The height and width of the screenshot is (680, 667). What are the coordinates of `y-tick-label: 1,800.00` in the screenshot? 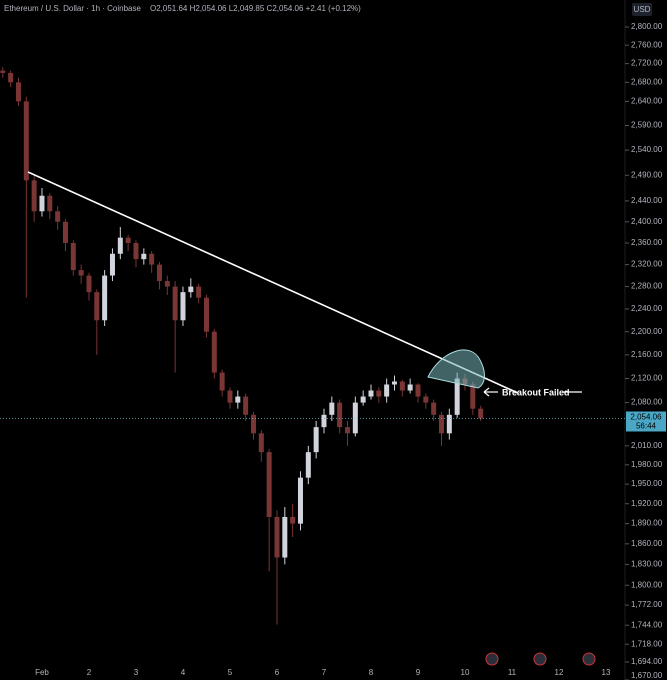 It's located at (647, 584).